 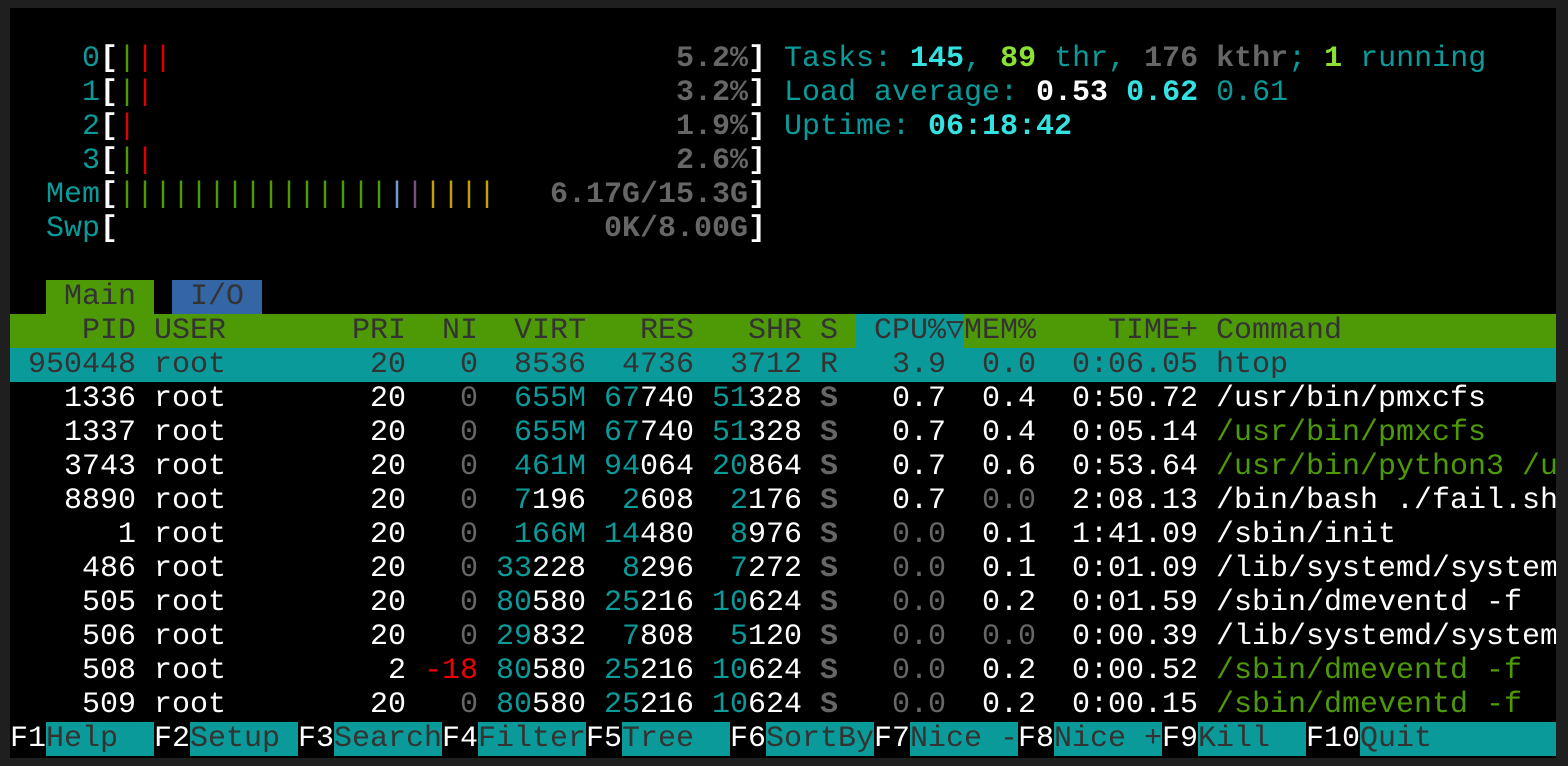 What do you see at coordinates (1134, 603) in the screenshot?
I see `cpu-time: 0:01.59` at bounding box center [1134, 603].